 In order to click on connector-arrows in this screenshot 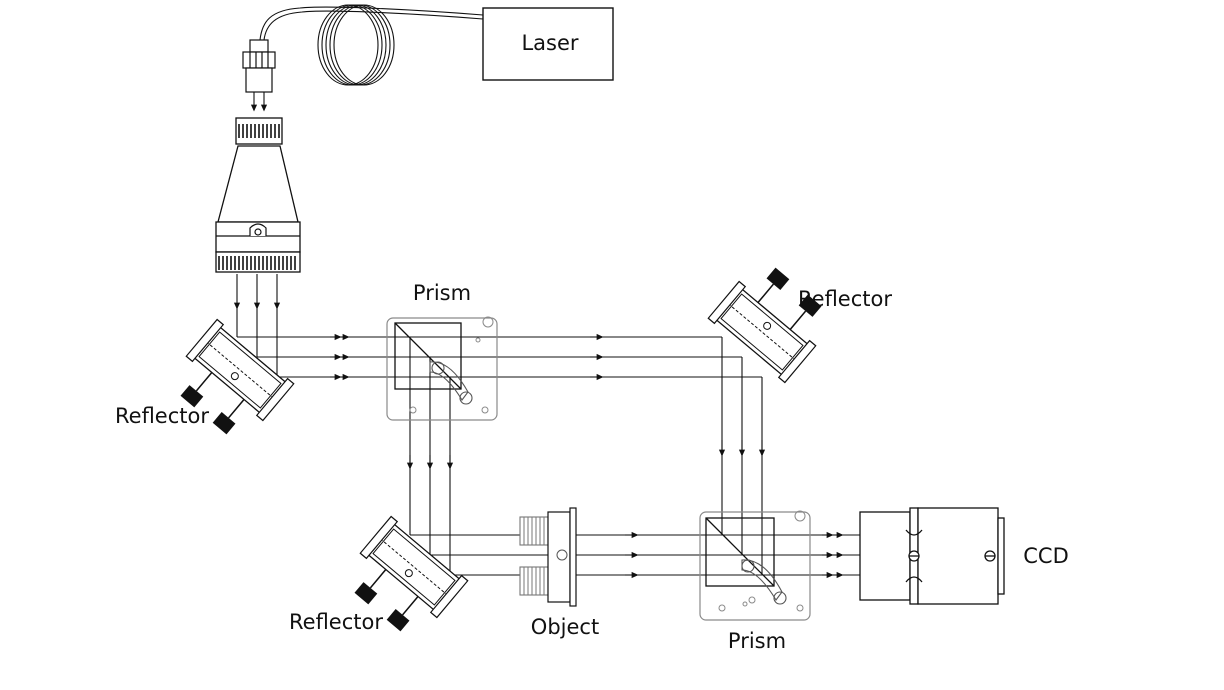, I will do `click(259, 102)`.